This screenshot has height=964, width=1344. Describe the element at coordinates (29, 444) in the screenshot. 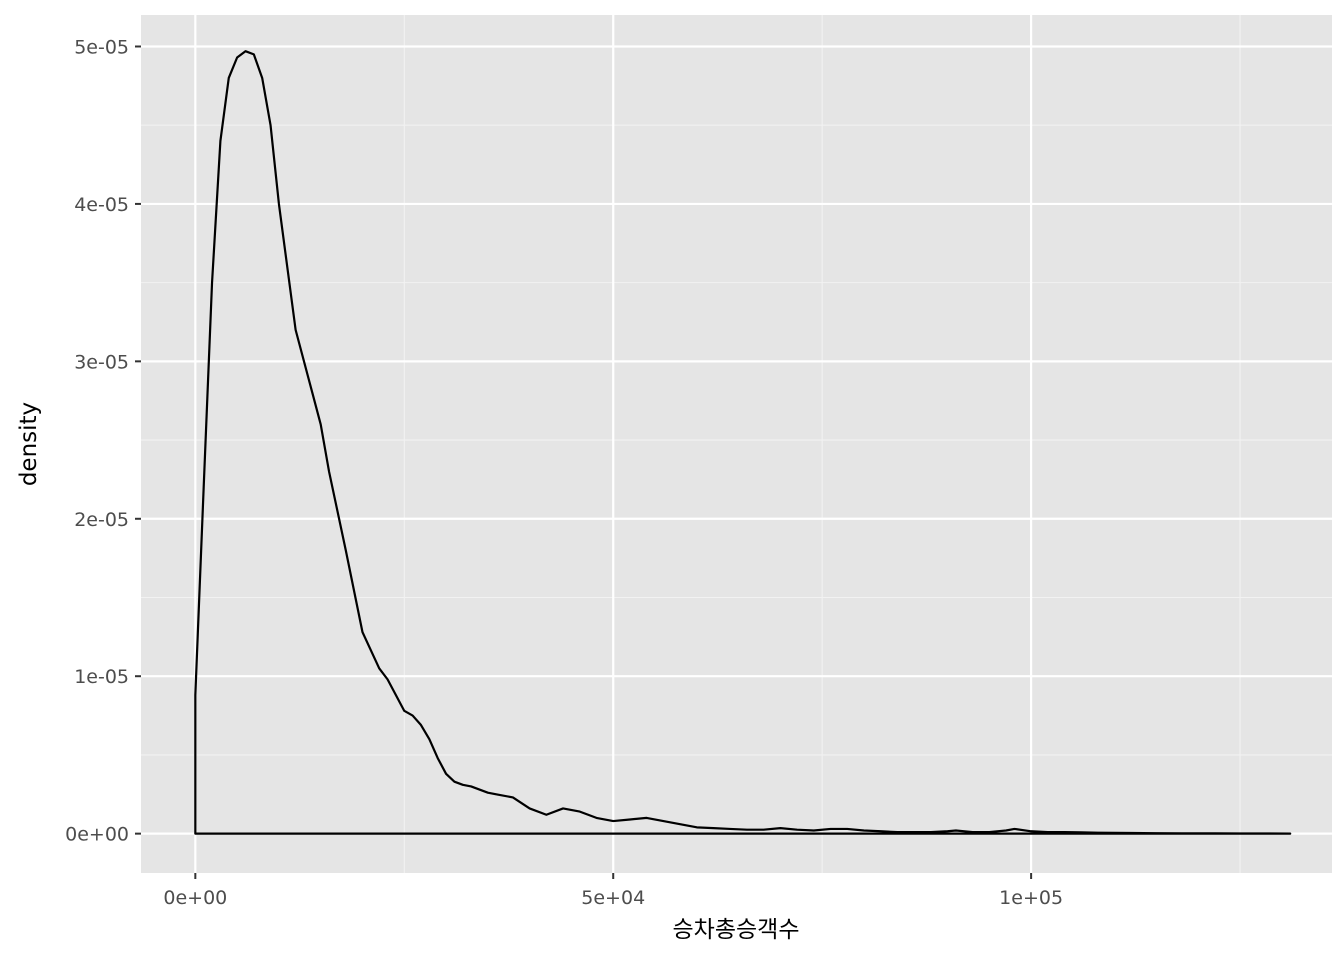

I see `y-axis-title: density` at that location.